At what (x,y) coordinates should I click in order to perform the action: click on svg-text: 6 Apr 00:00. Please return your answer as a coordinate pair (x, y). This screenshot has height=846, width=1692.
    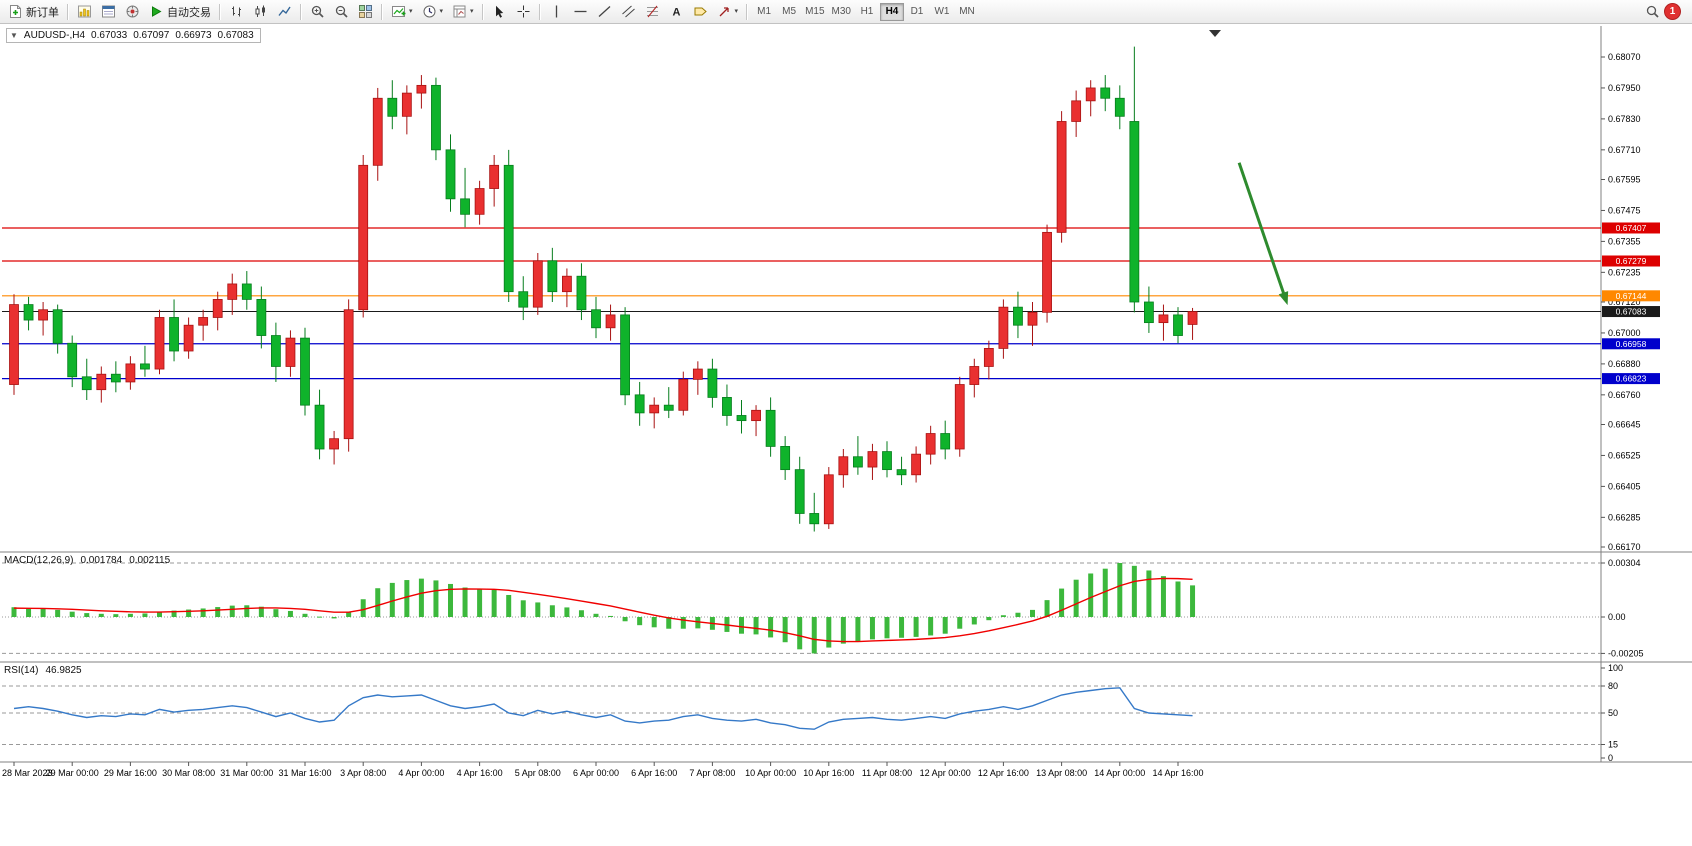
    Looking at the image, I should click on (596, 773).